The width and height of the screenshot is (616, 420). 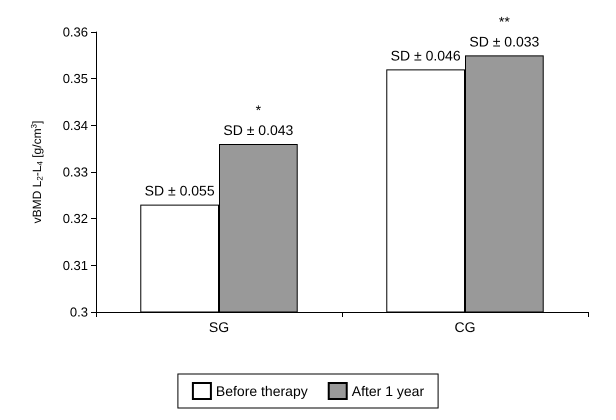 I want to click on x-tick-label: CG, so click(x=465, y=327).